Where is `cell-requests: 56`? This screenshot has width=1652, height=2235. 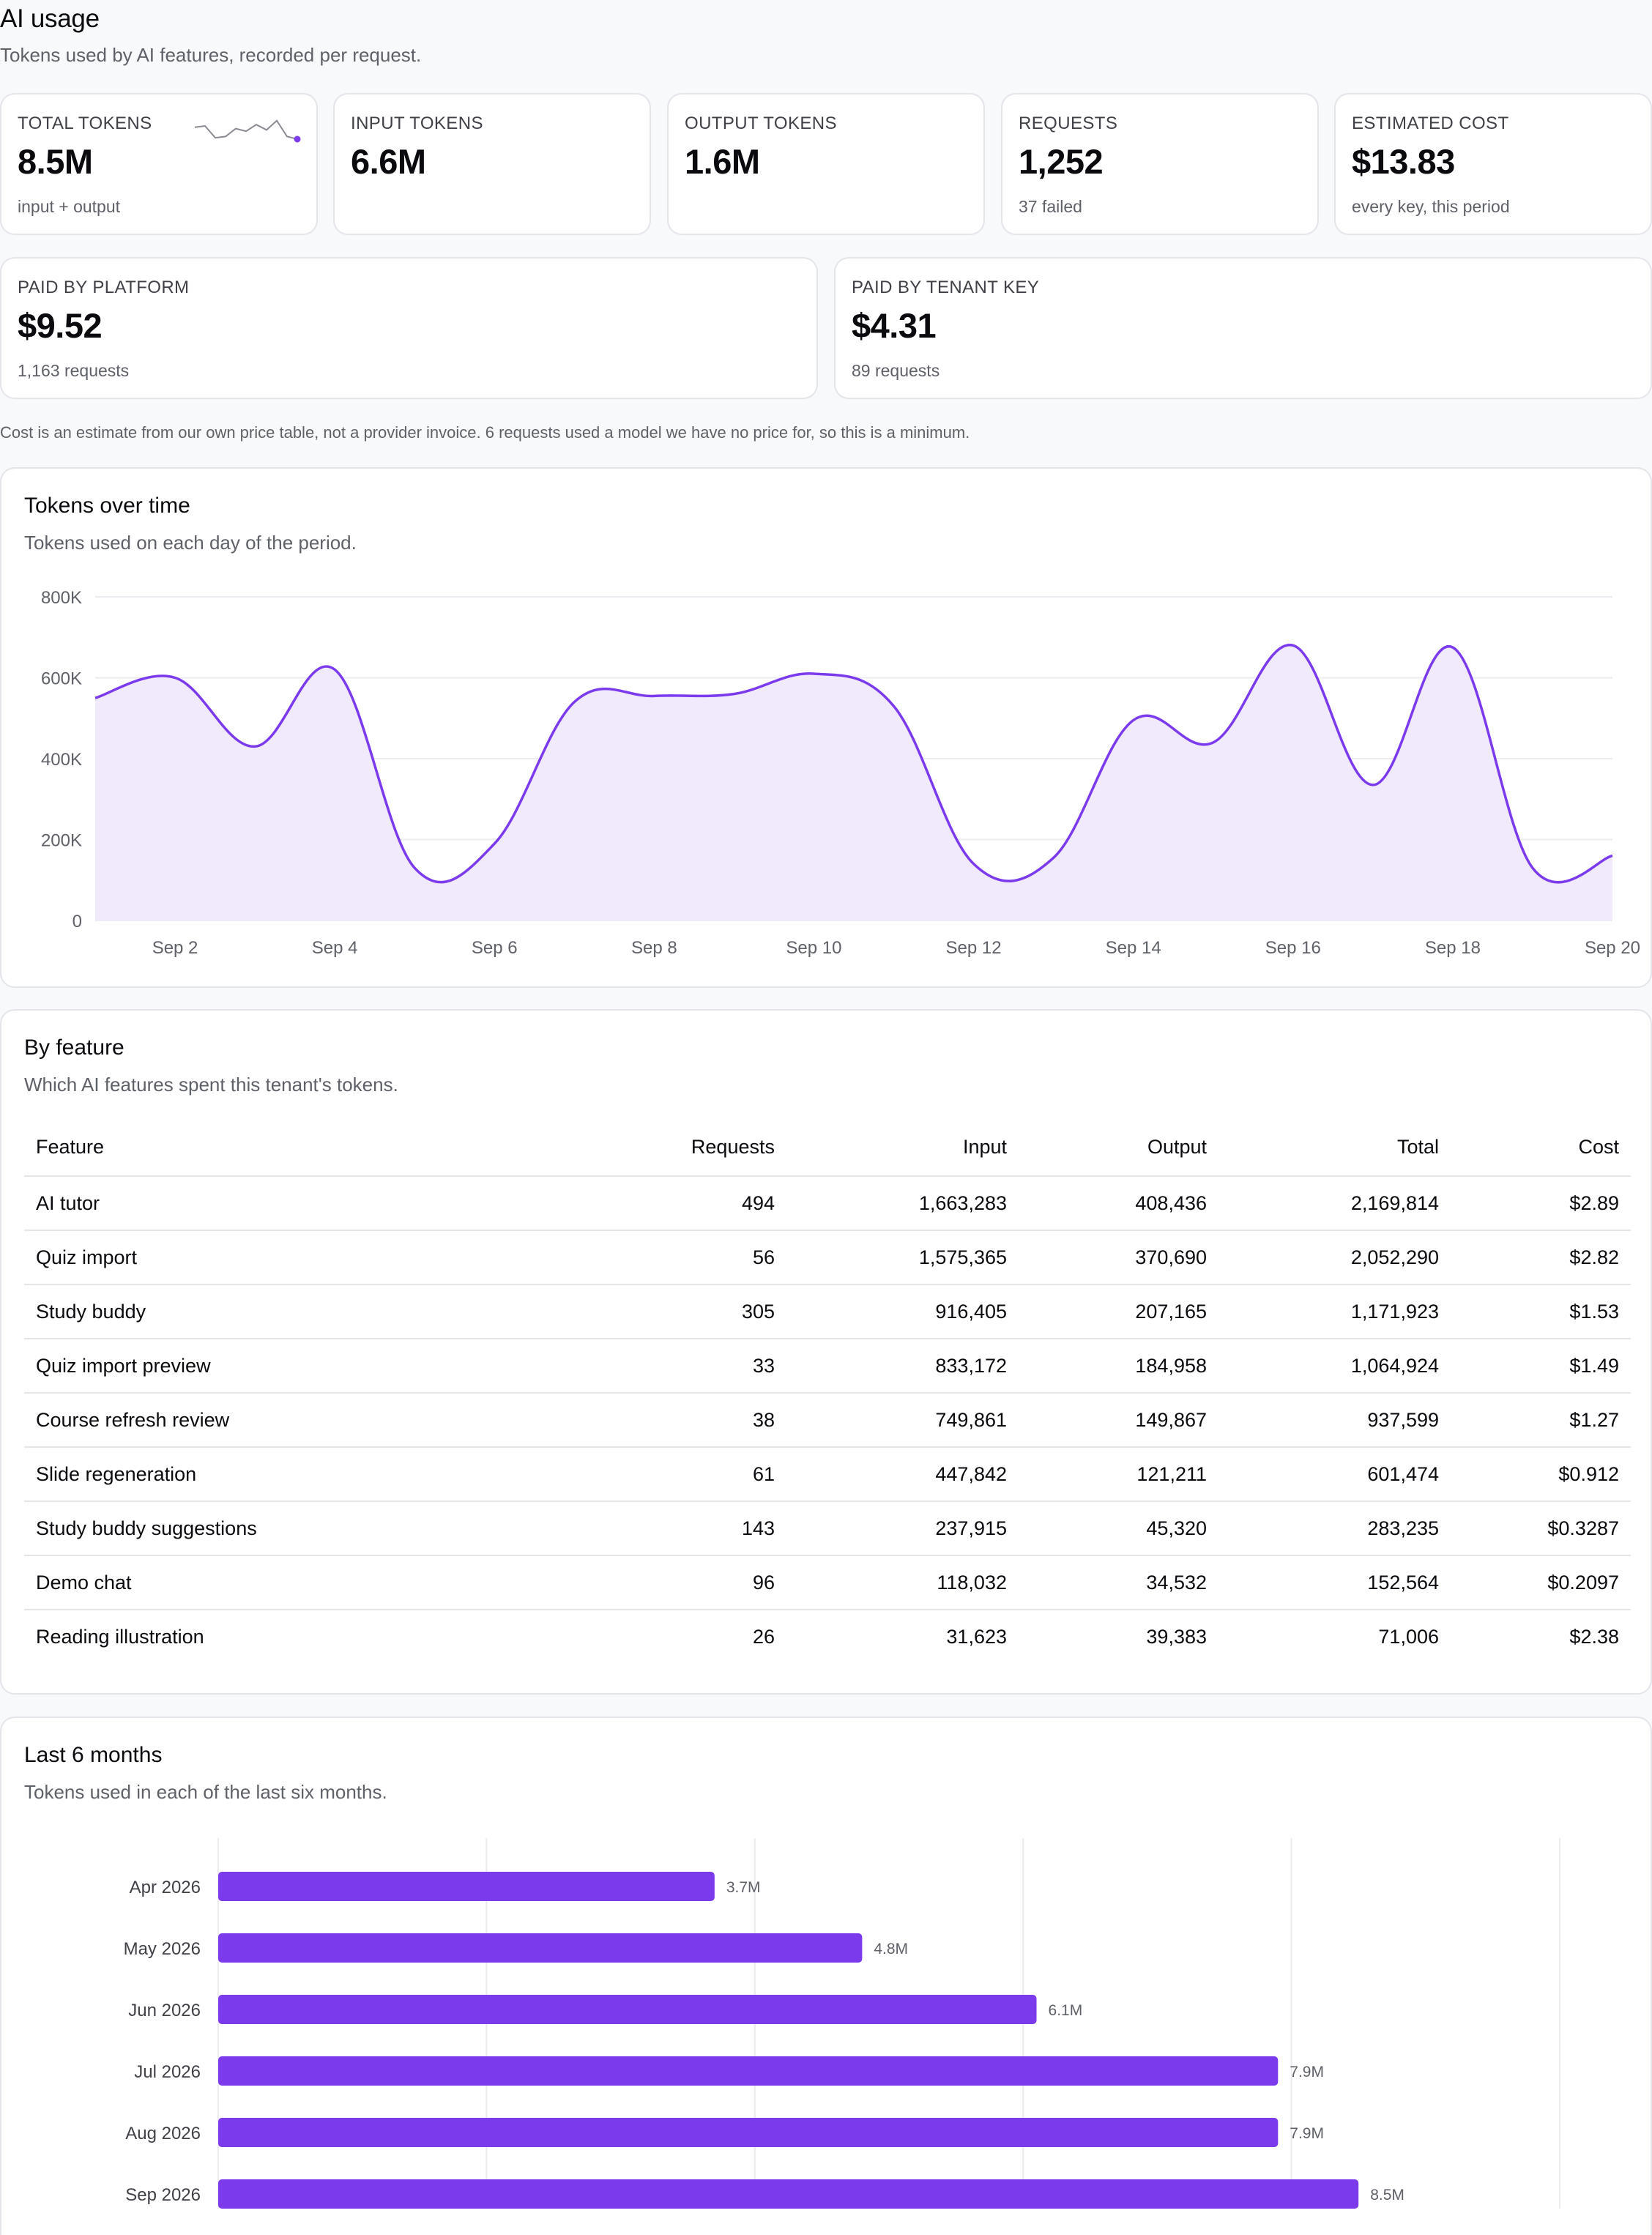 cell-requests: 56 is located at coordinates (605, 1257).